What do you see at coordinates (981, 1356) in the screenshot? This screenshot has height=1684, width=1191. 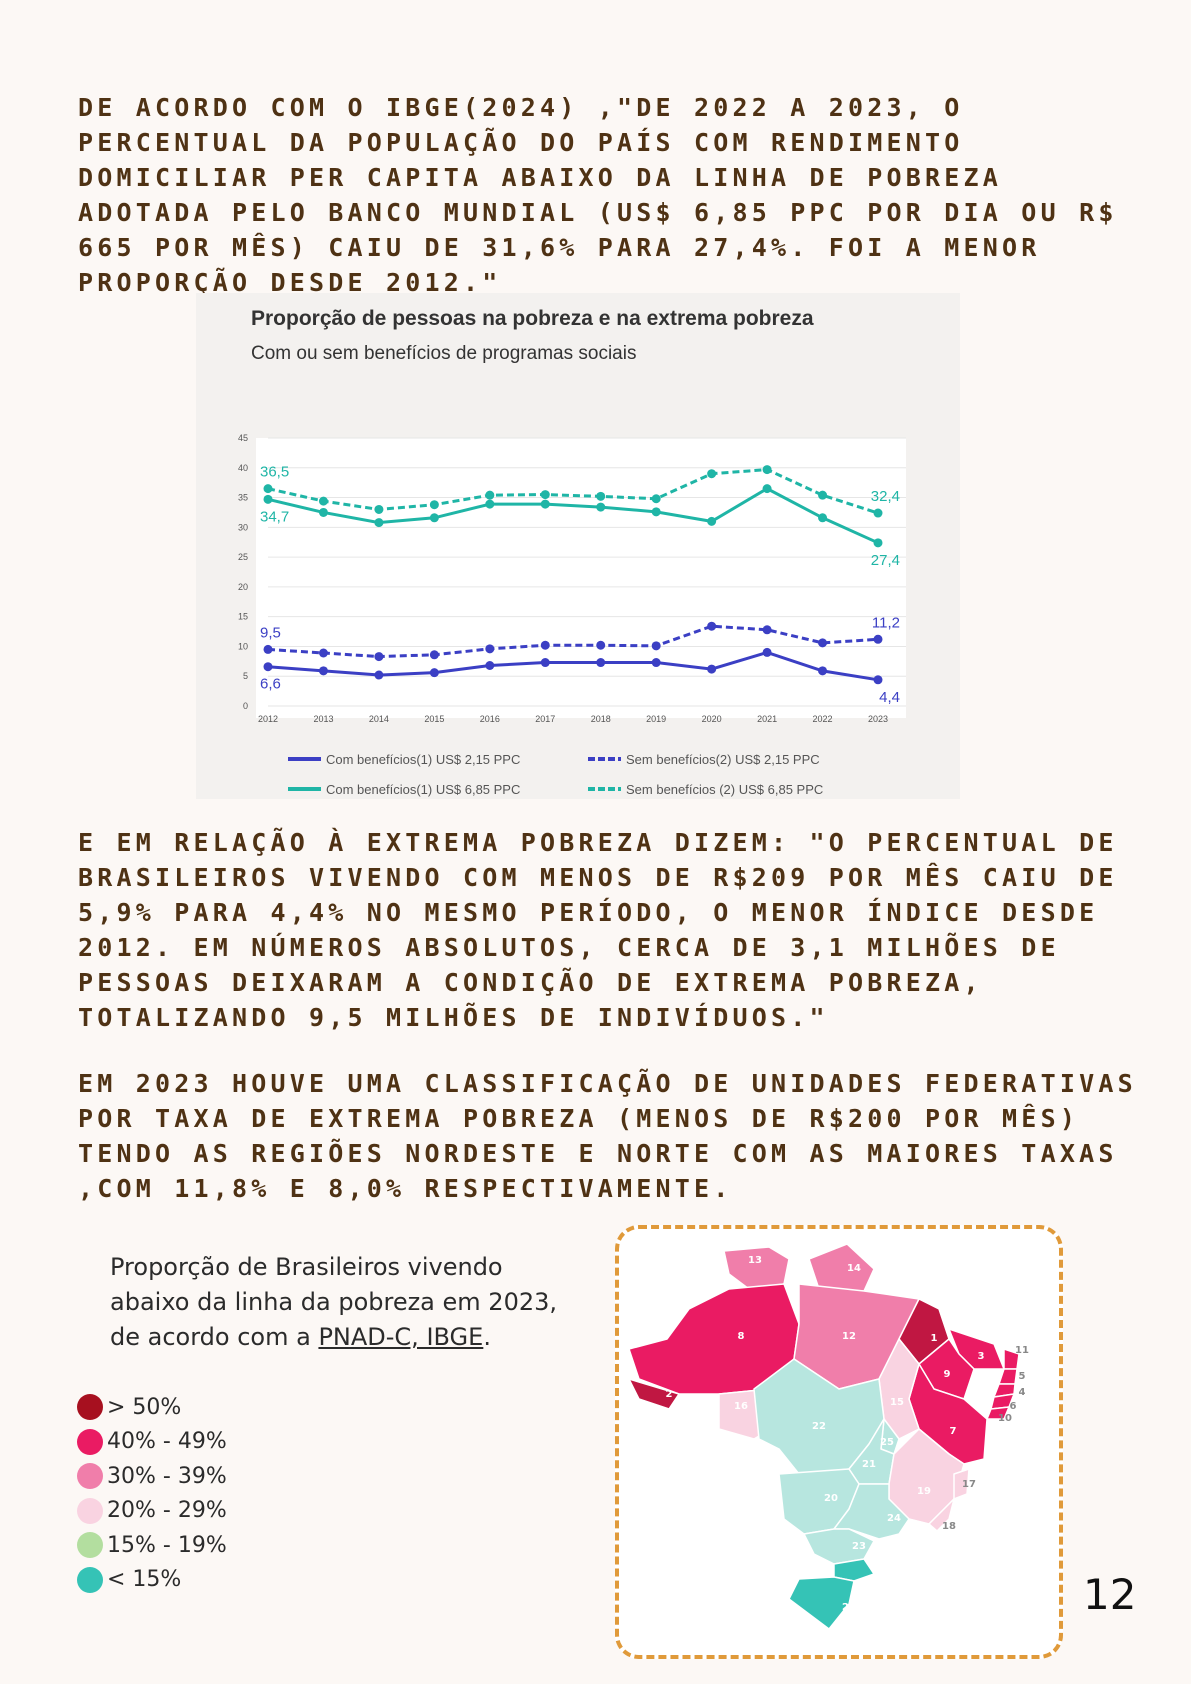 I see `map-state-label: 3` at bounding box center [981, 1356].